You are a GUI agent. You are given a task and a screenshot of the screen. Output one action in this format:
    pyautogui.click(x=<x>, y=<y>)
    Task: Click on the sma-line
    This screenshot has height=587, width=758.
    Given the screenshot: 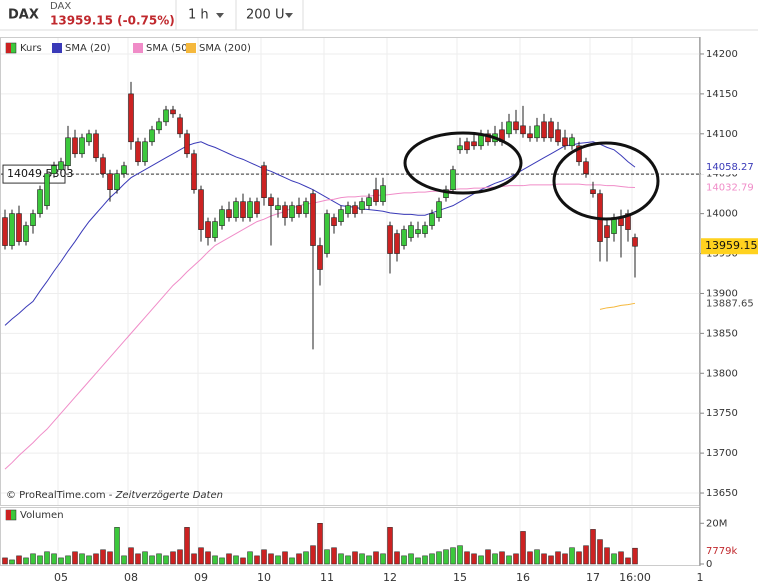 What is the action you would take?
    pyautogui.click(x=617, y=306)
    